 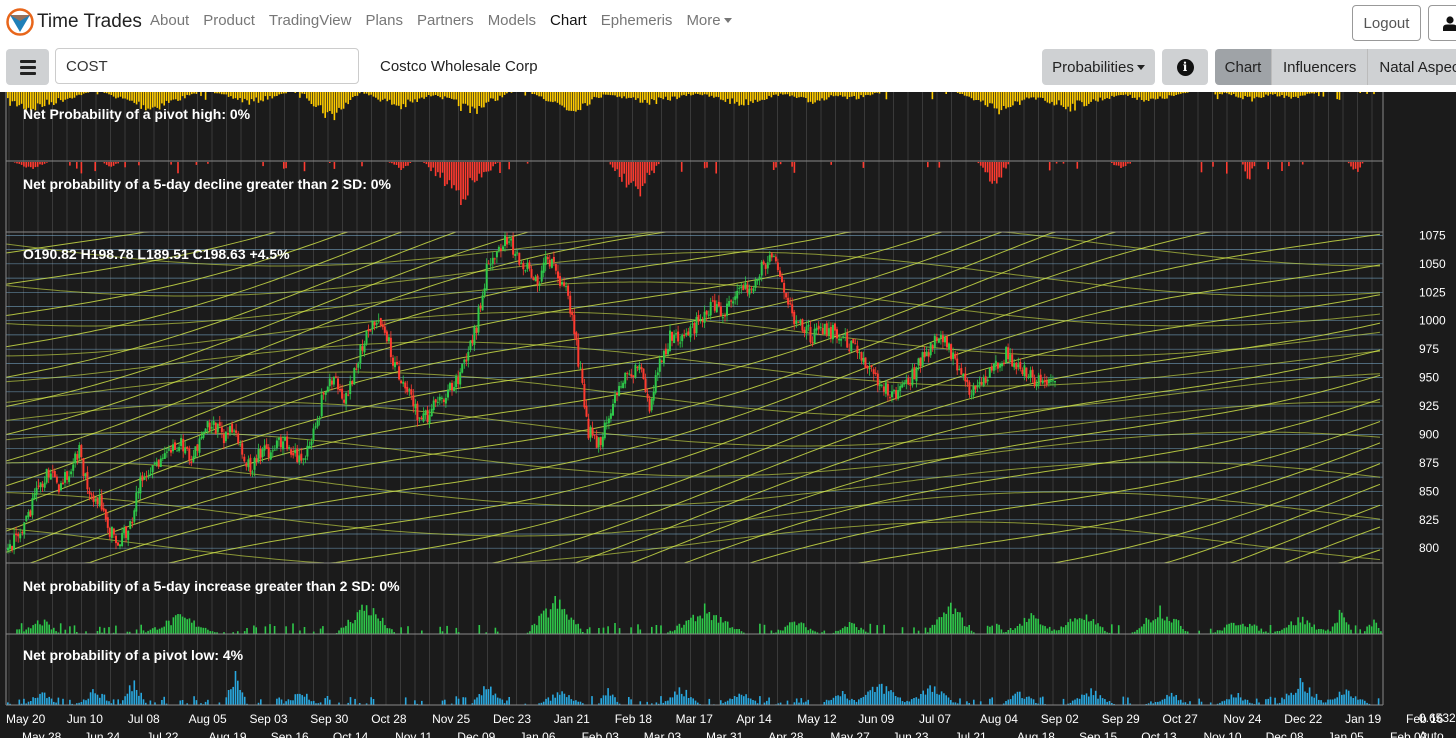 What do you see at coordinates (512, 20) in the screenshot?
I see `nav-link-models: Models` at bounding box center [512, 20].